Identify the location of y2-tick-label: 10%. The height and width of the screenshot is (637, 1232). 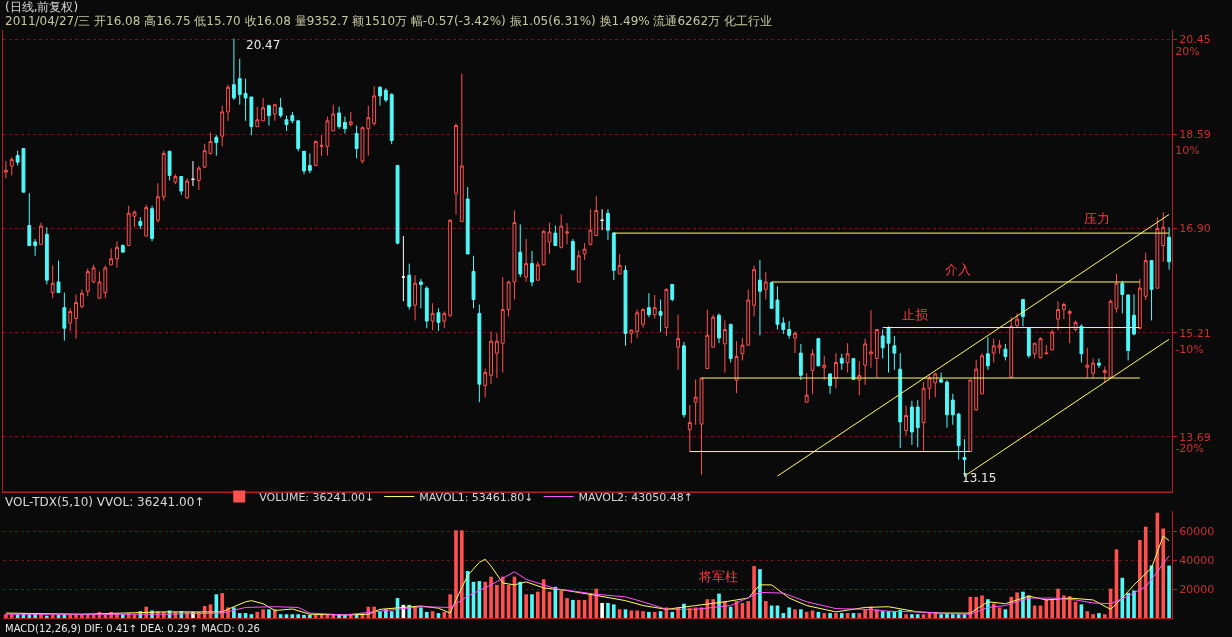
(1187, 151).